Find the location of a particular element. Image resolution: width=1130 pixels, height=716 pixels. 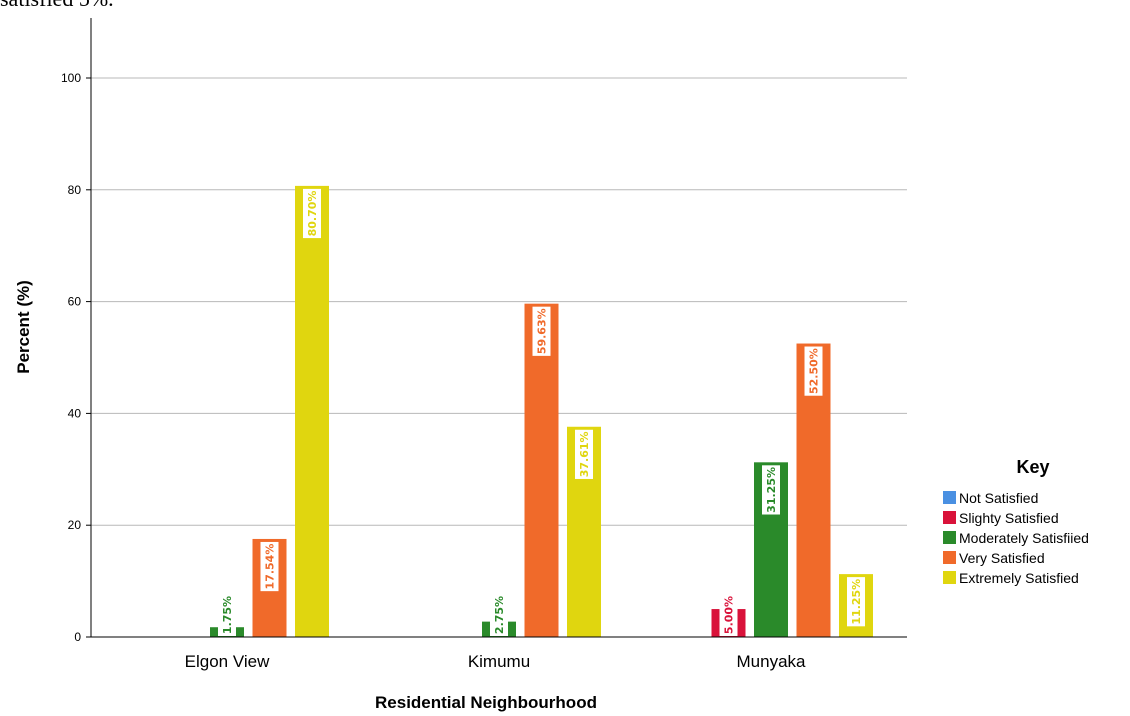

data-label: 52.50% is located at coordinates (814, 371).